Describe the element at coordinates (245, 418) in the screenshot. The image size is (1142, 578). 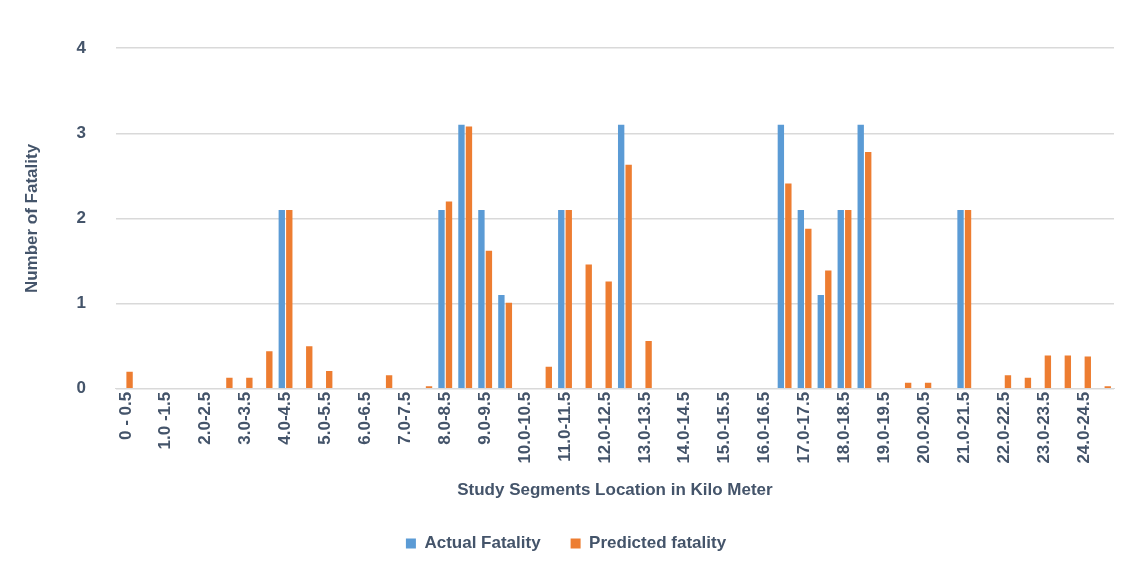
I see `x-tick-label: 3.0-3.5` at that location.